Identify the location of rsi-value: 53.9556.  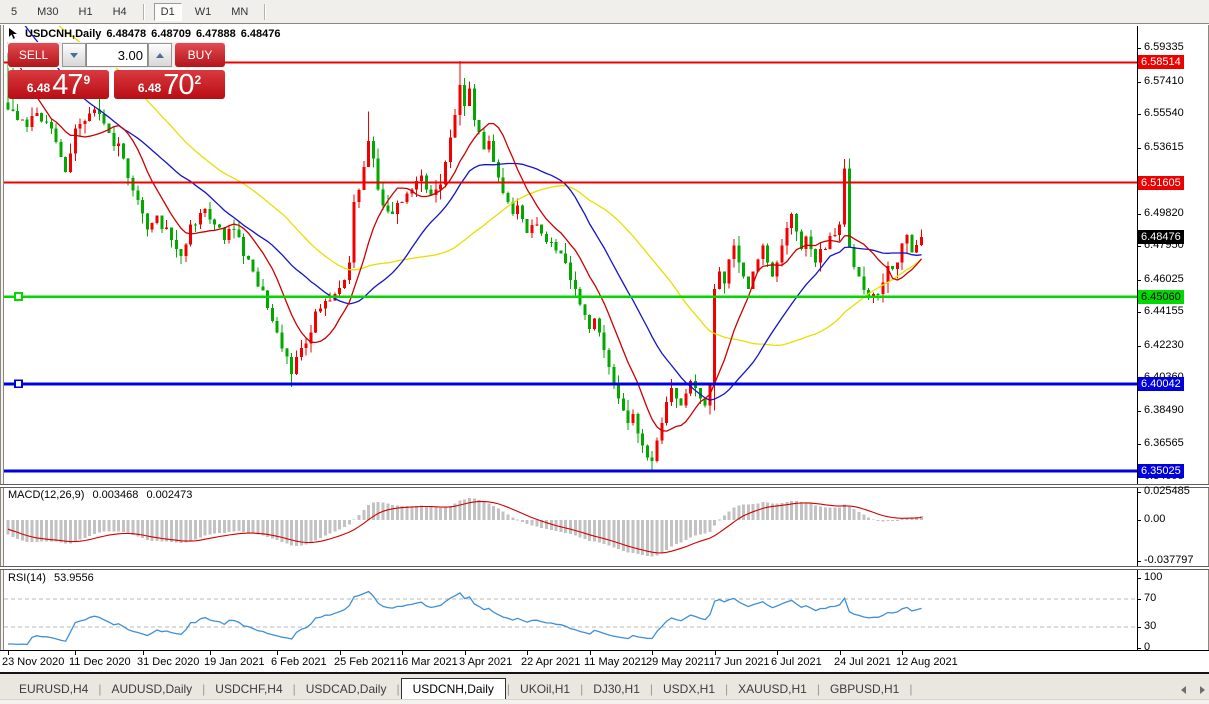
(73, 578).